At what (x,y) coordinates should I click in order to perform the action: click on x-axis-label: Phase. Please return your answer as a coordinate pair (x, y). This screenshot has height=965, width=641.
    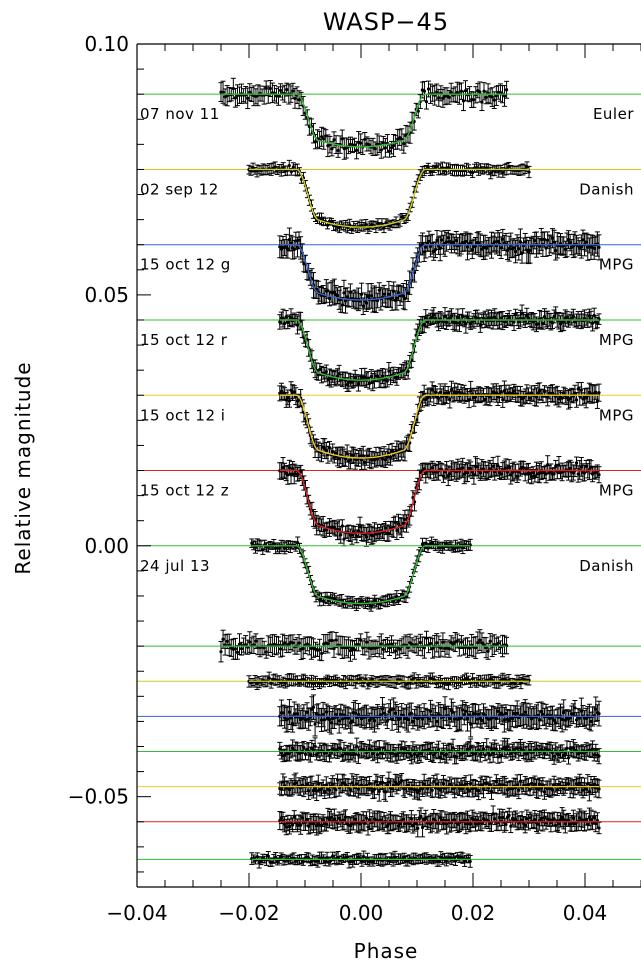
    Looking at the image, I should click on (386, 951).